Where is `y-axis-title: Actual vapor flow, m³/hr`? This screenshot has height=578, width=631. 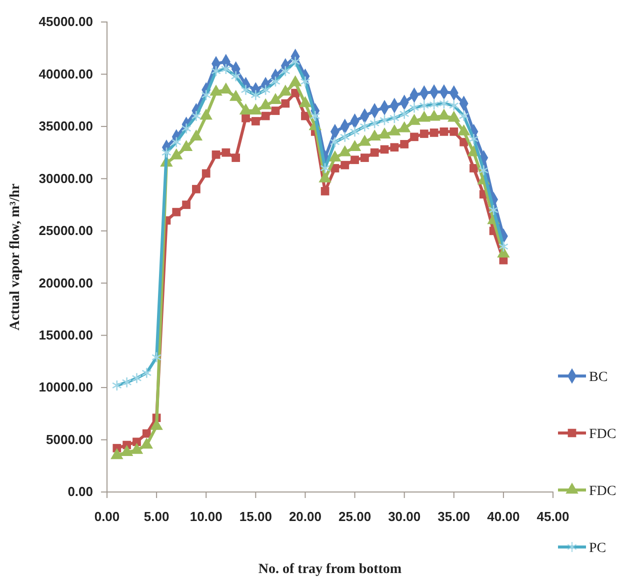
y-axis-title: Actual vapor flow, m³/hr is located at coordinates (15, 257).